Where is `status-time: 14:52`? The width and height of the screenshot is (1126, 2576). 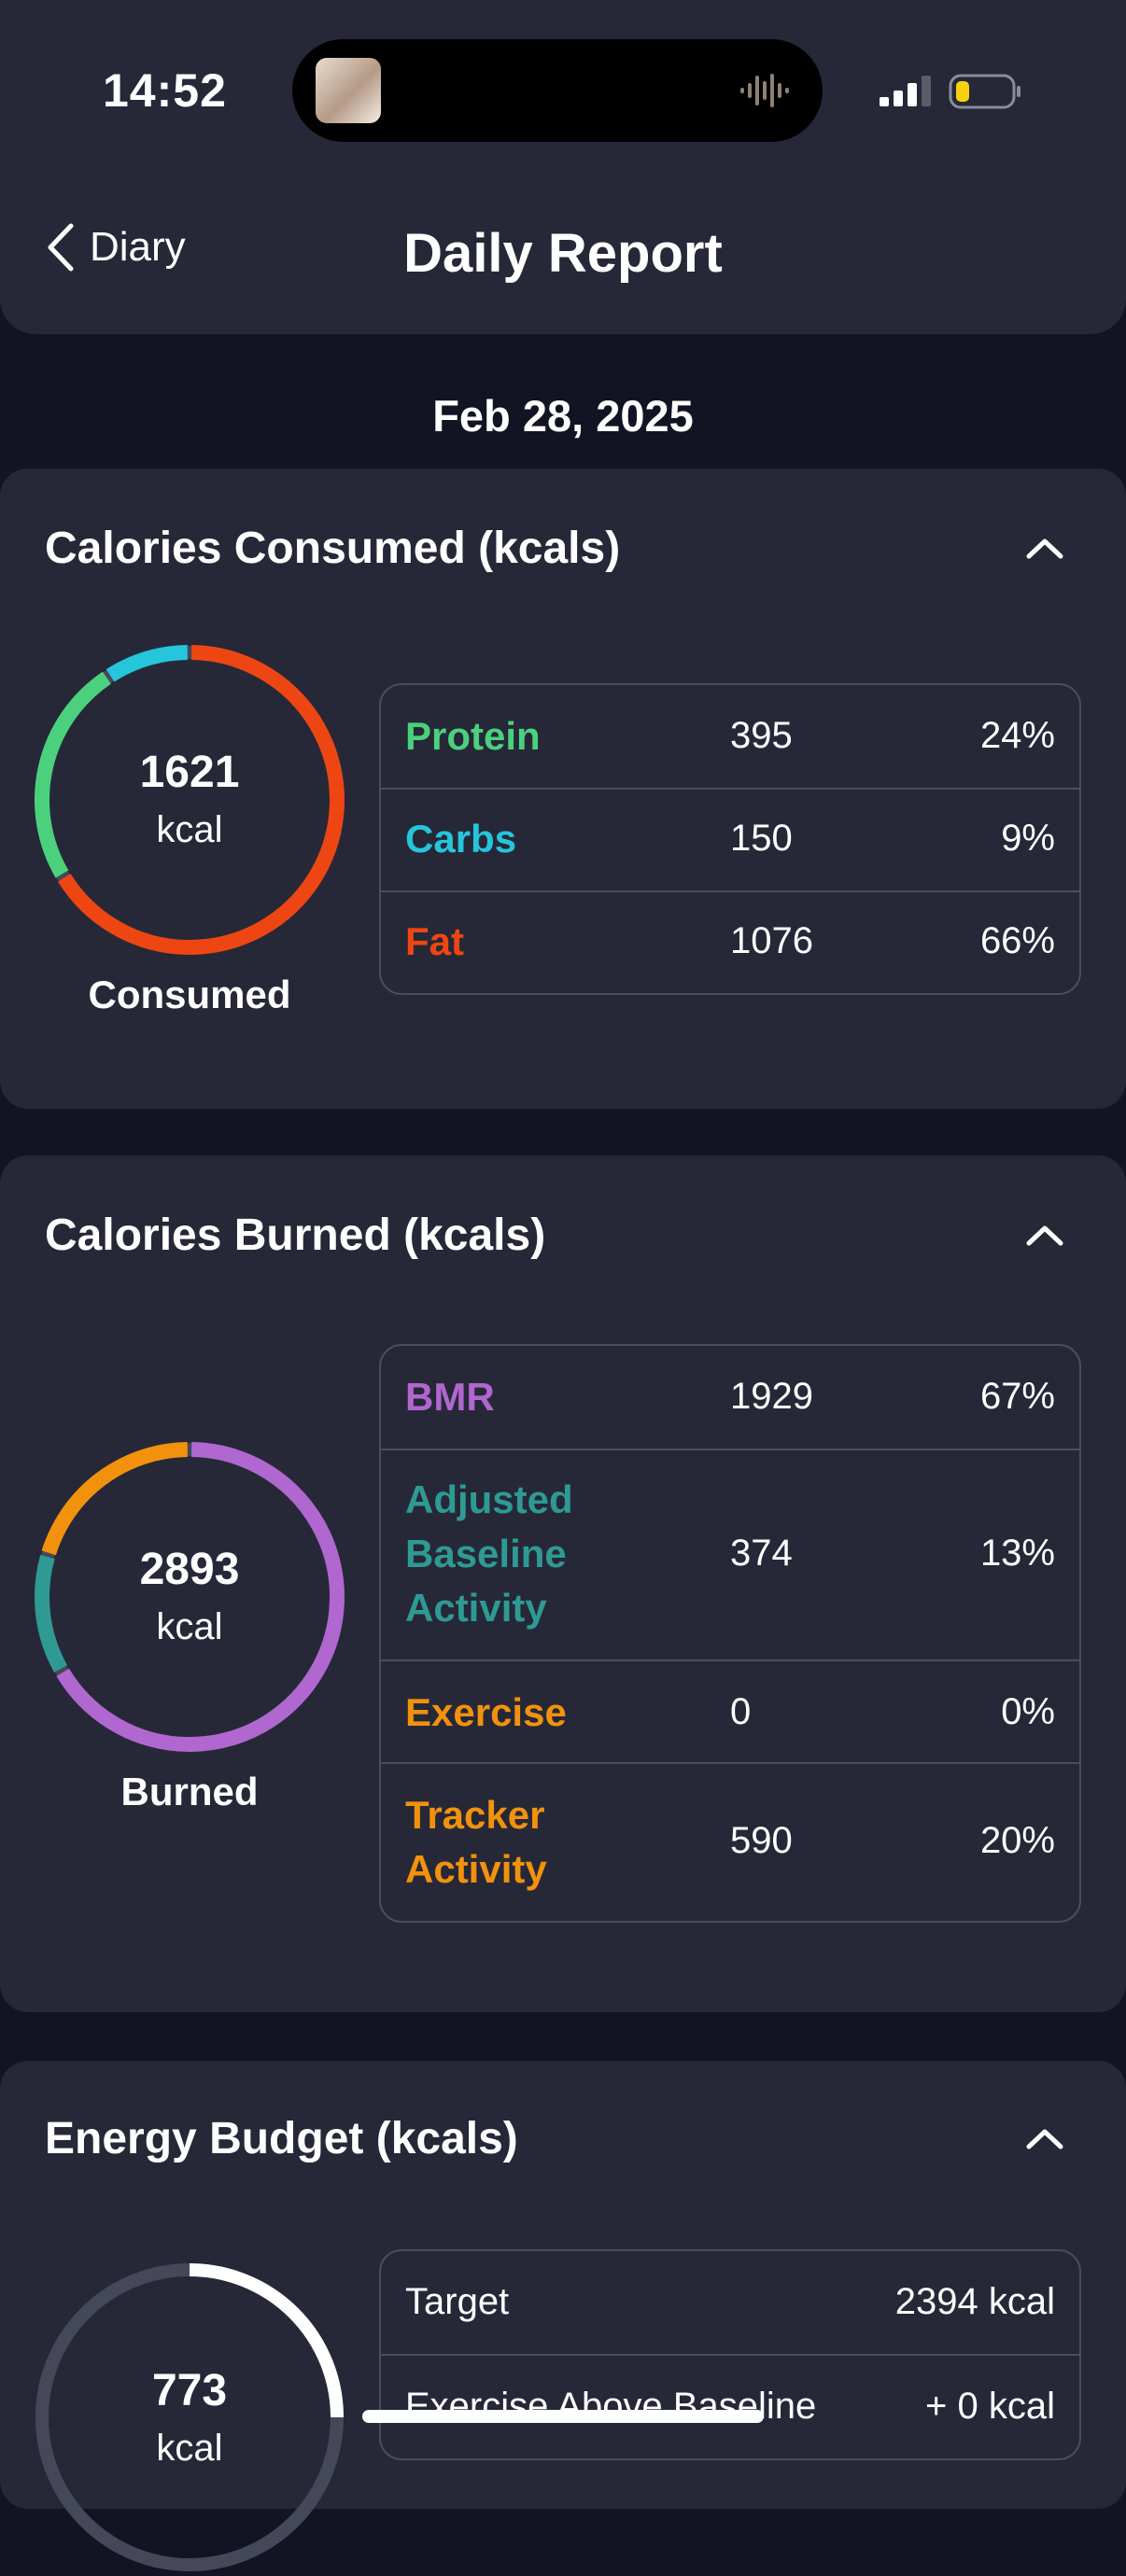 status-time: 14:52 is located at coordinates (165, 90).